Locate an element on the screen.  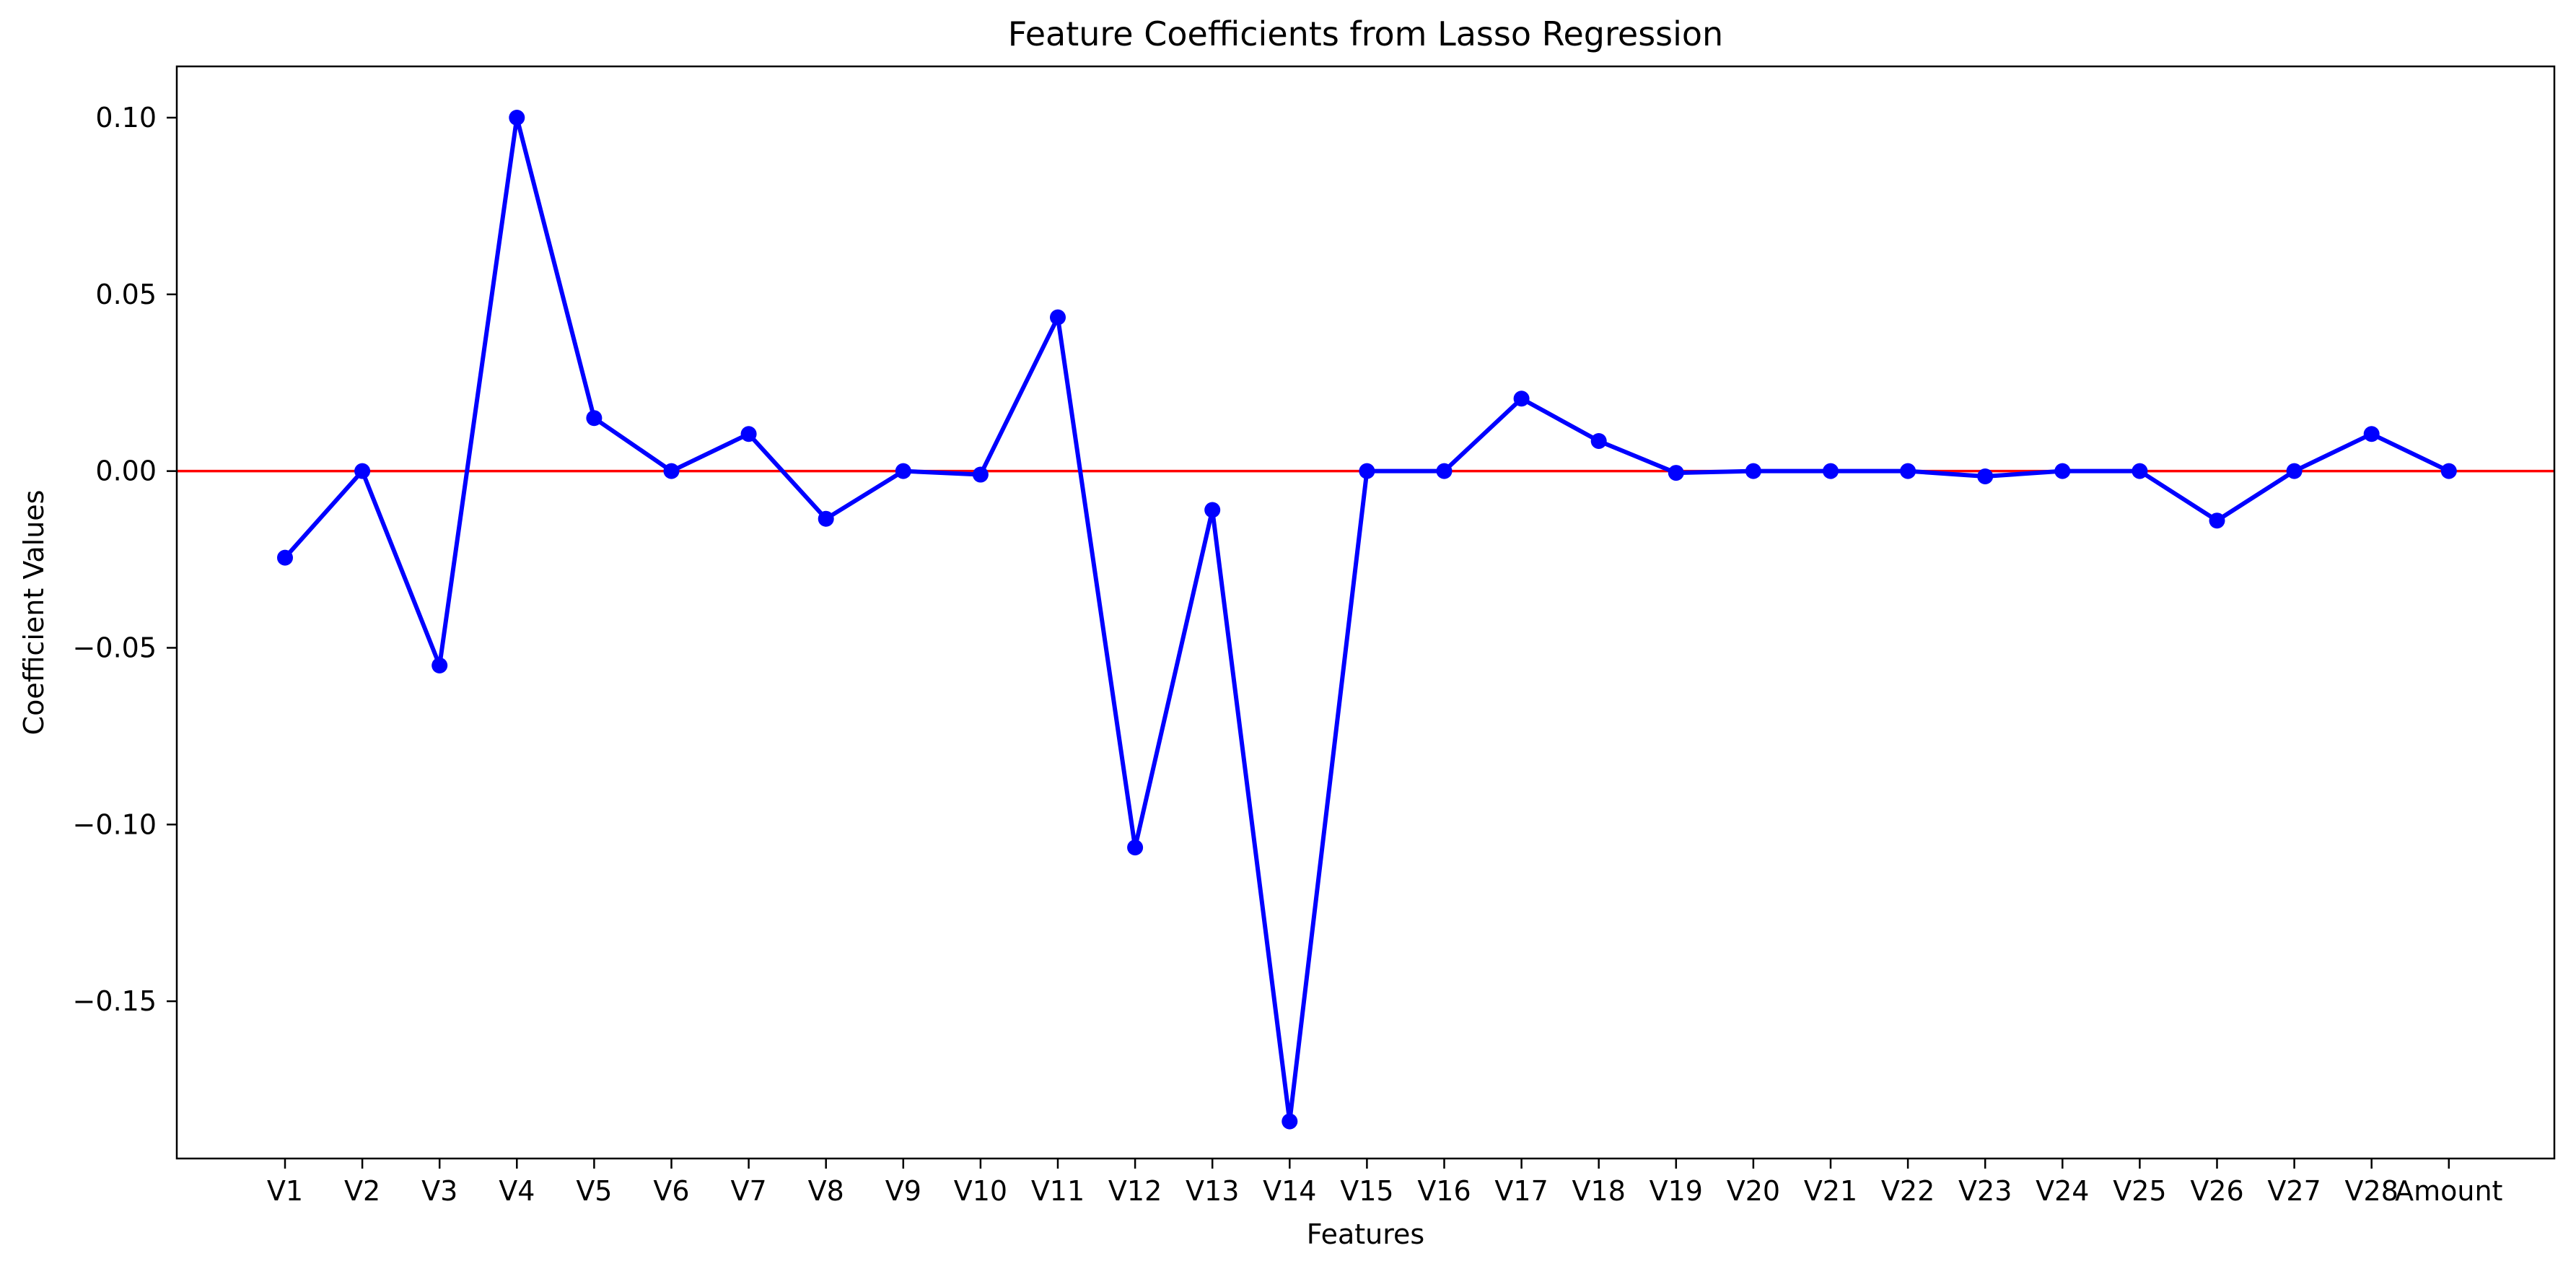
x-tick-label: V5 is located at coordinates (594, 1191).